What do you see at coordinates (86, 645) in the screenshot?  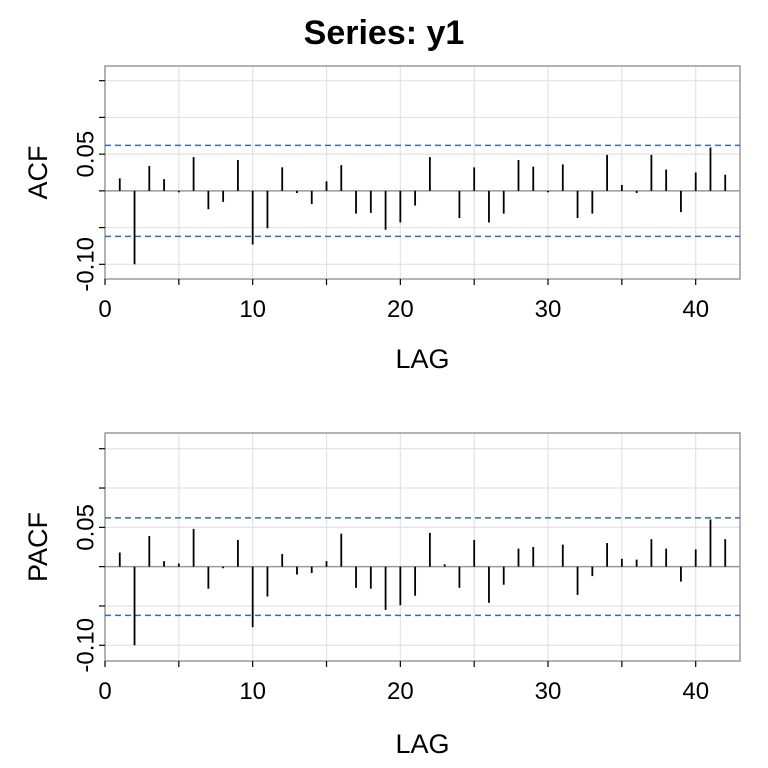 I see `pacf-y-tick-label: -0.10` at bounding box center [86, 645].